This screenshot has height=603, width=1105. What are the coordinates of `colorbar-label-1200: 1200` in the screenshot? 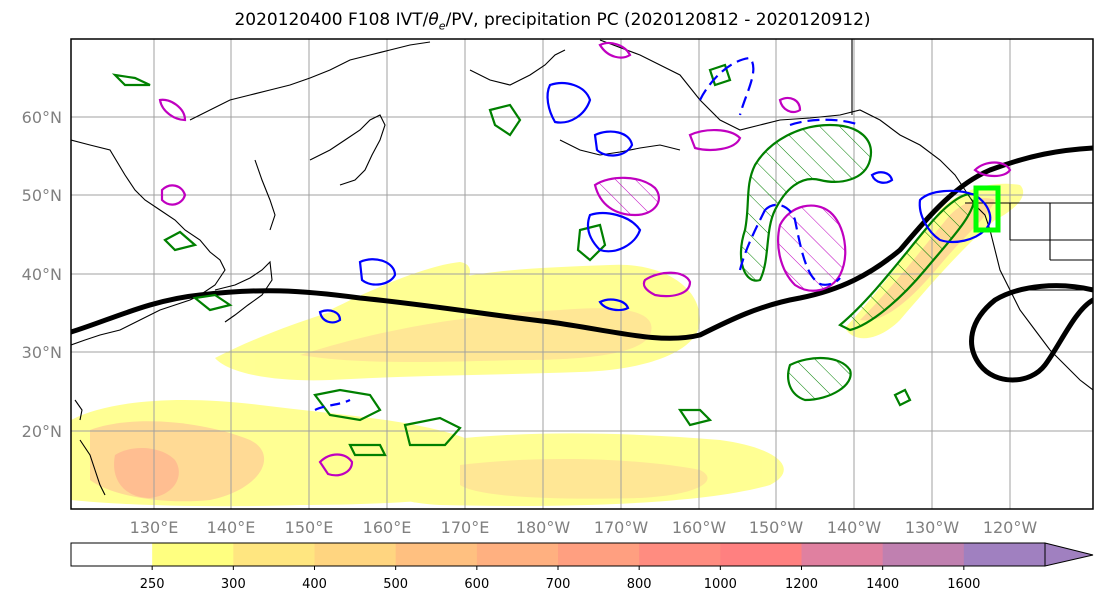 It's located at (801, 584).